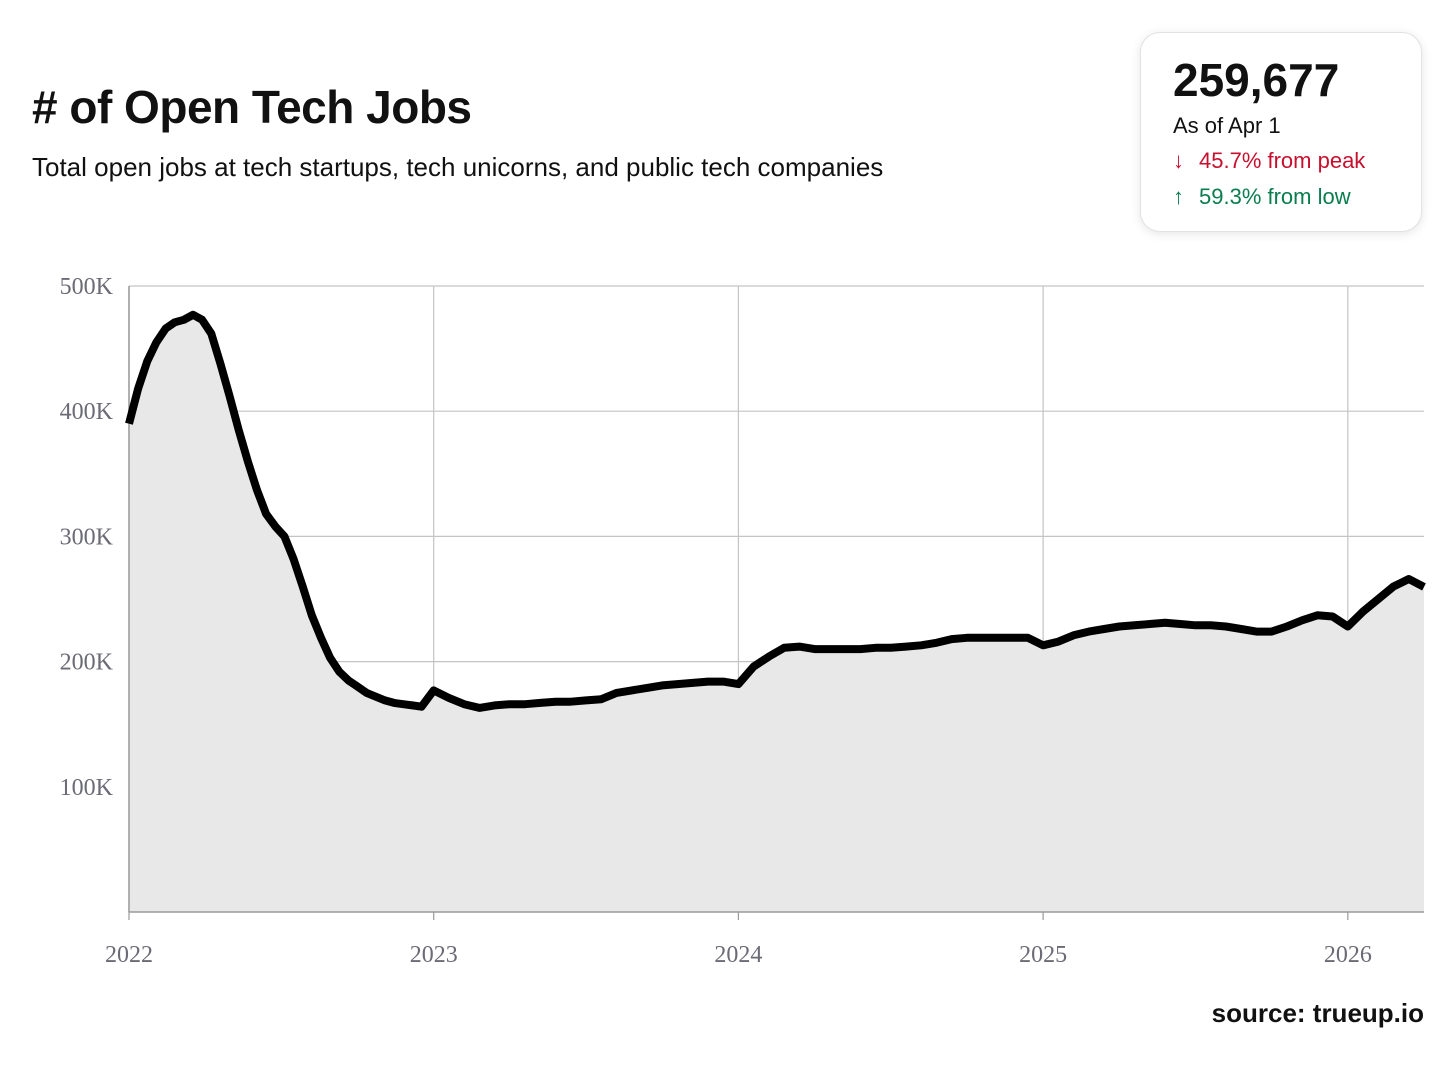 The width and height of the screenshot is (1456, 1065). Describe the element at coordinates (1348, 955) in the screenshot. I see `x-tick-label: 2026` at that location.